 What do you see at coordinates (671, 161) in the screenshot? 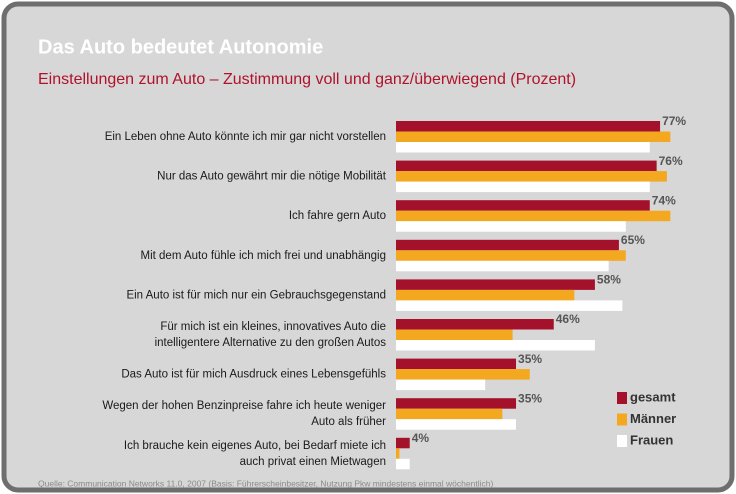
I see `value-label: 76%` at bounding box center [671, 161].